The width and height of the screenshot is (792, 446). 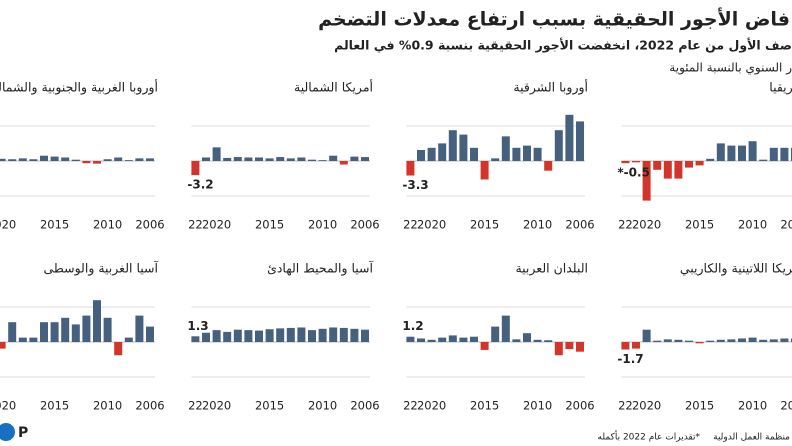 I want to click on panel-title: آسيا الغربية والوسطى, so click(x=100, y=269).